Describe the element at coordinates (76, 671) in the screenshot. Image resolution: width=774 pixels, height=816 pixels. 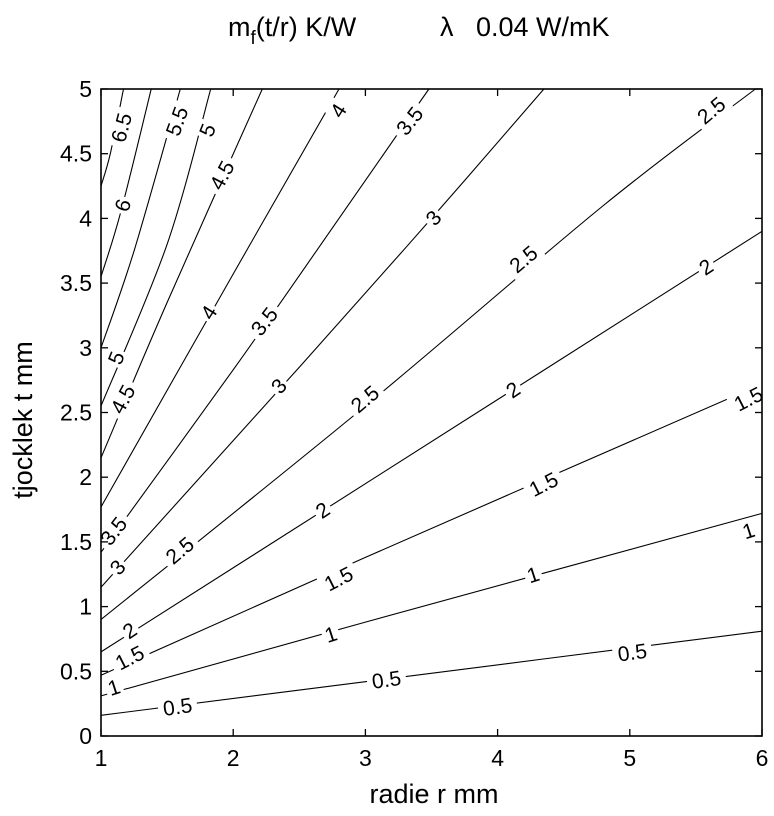
I see `y-tick-label: 0.5` at that location.